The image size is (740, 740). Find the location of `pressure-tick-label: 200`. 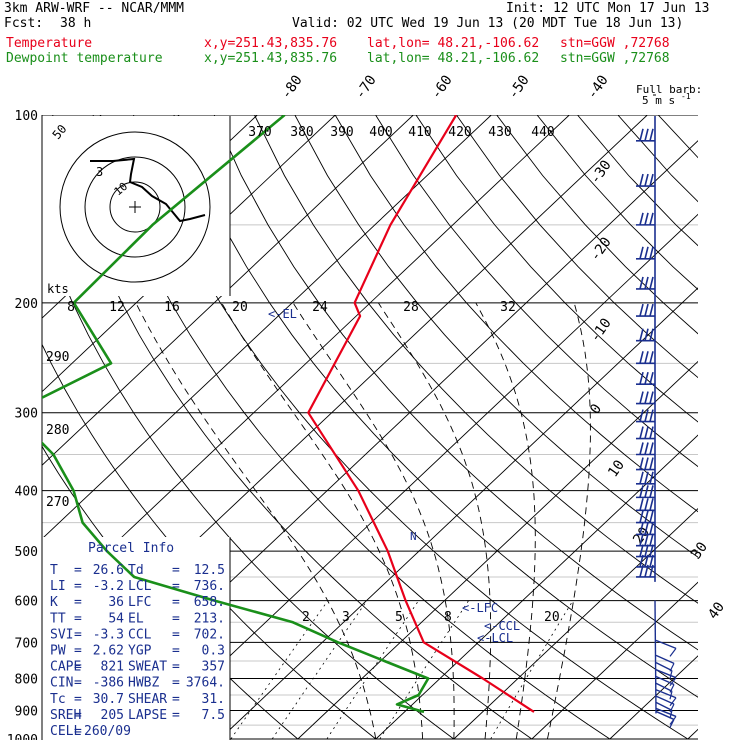

pressure-tick-label: 200 is located at coordinates (26, 304).